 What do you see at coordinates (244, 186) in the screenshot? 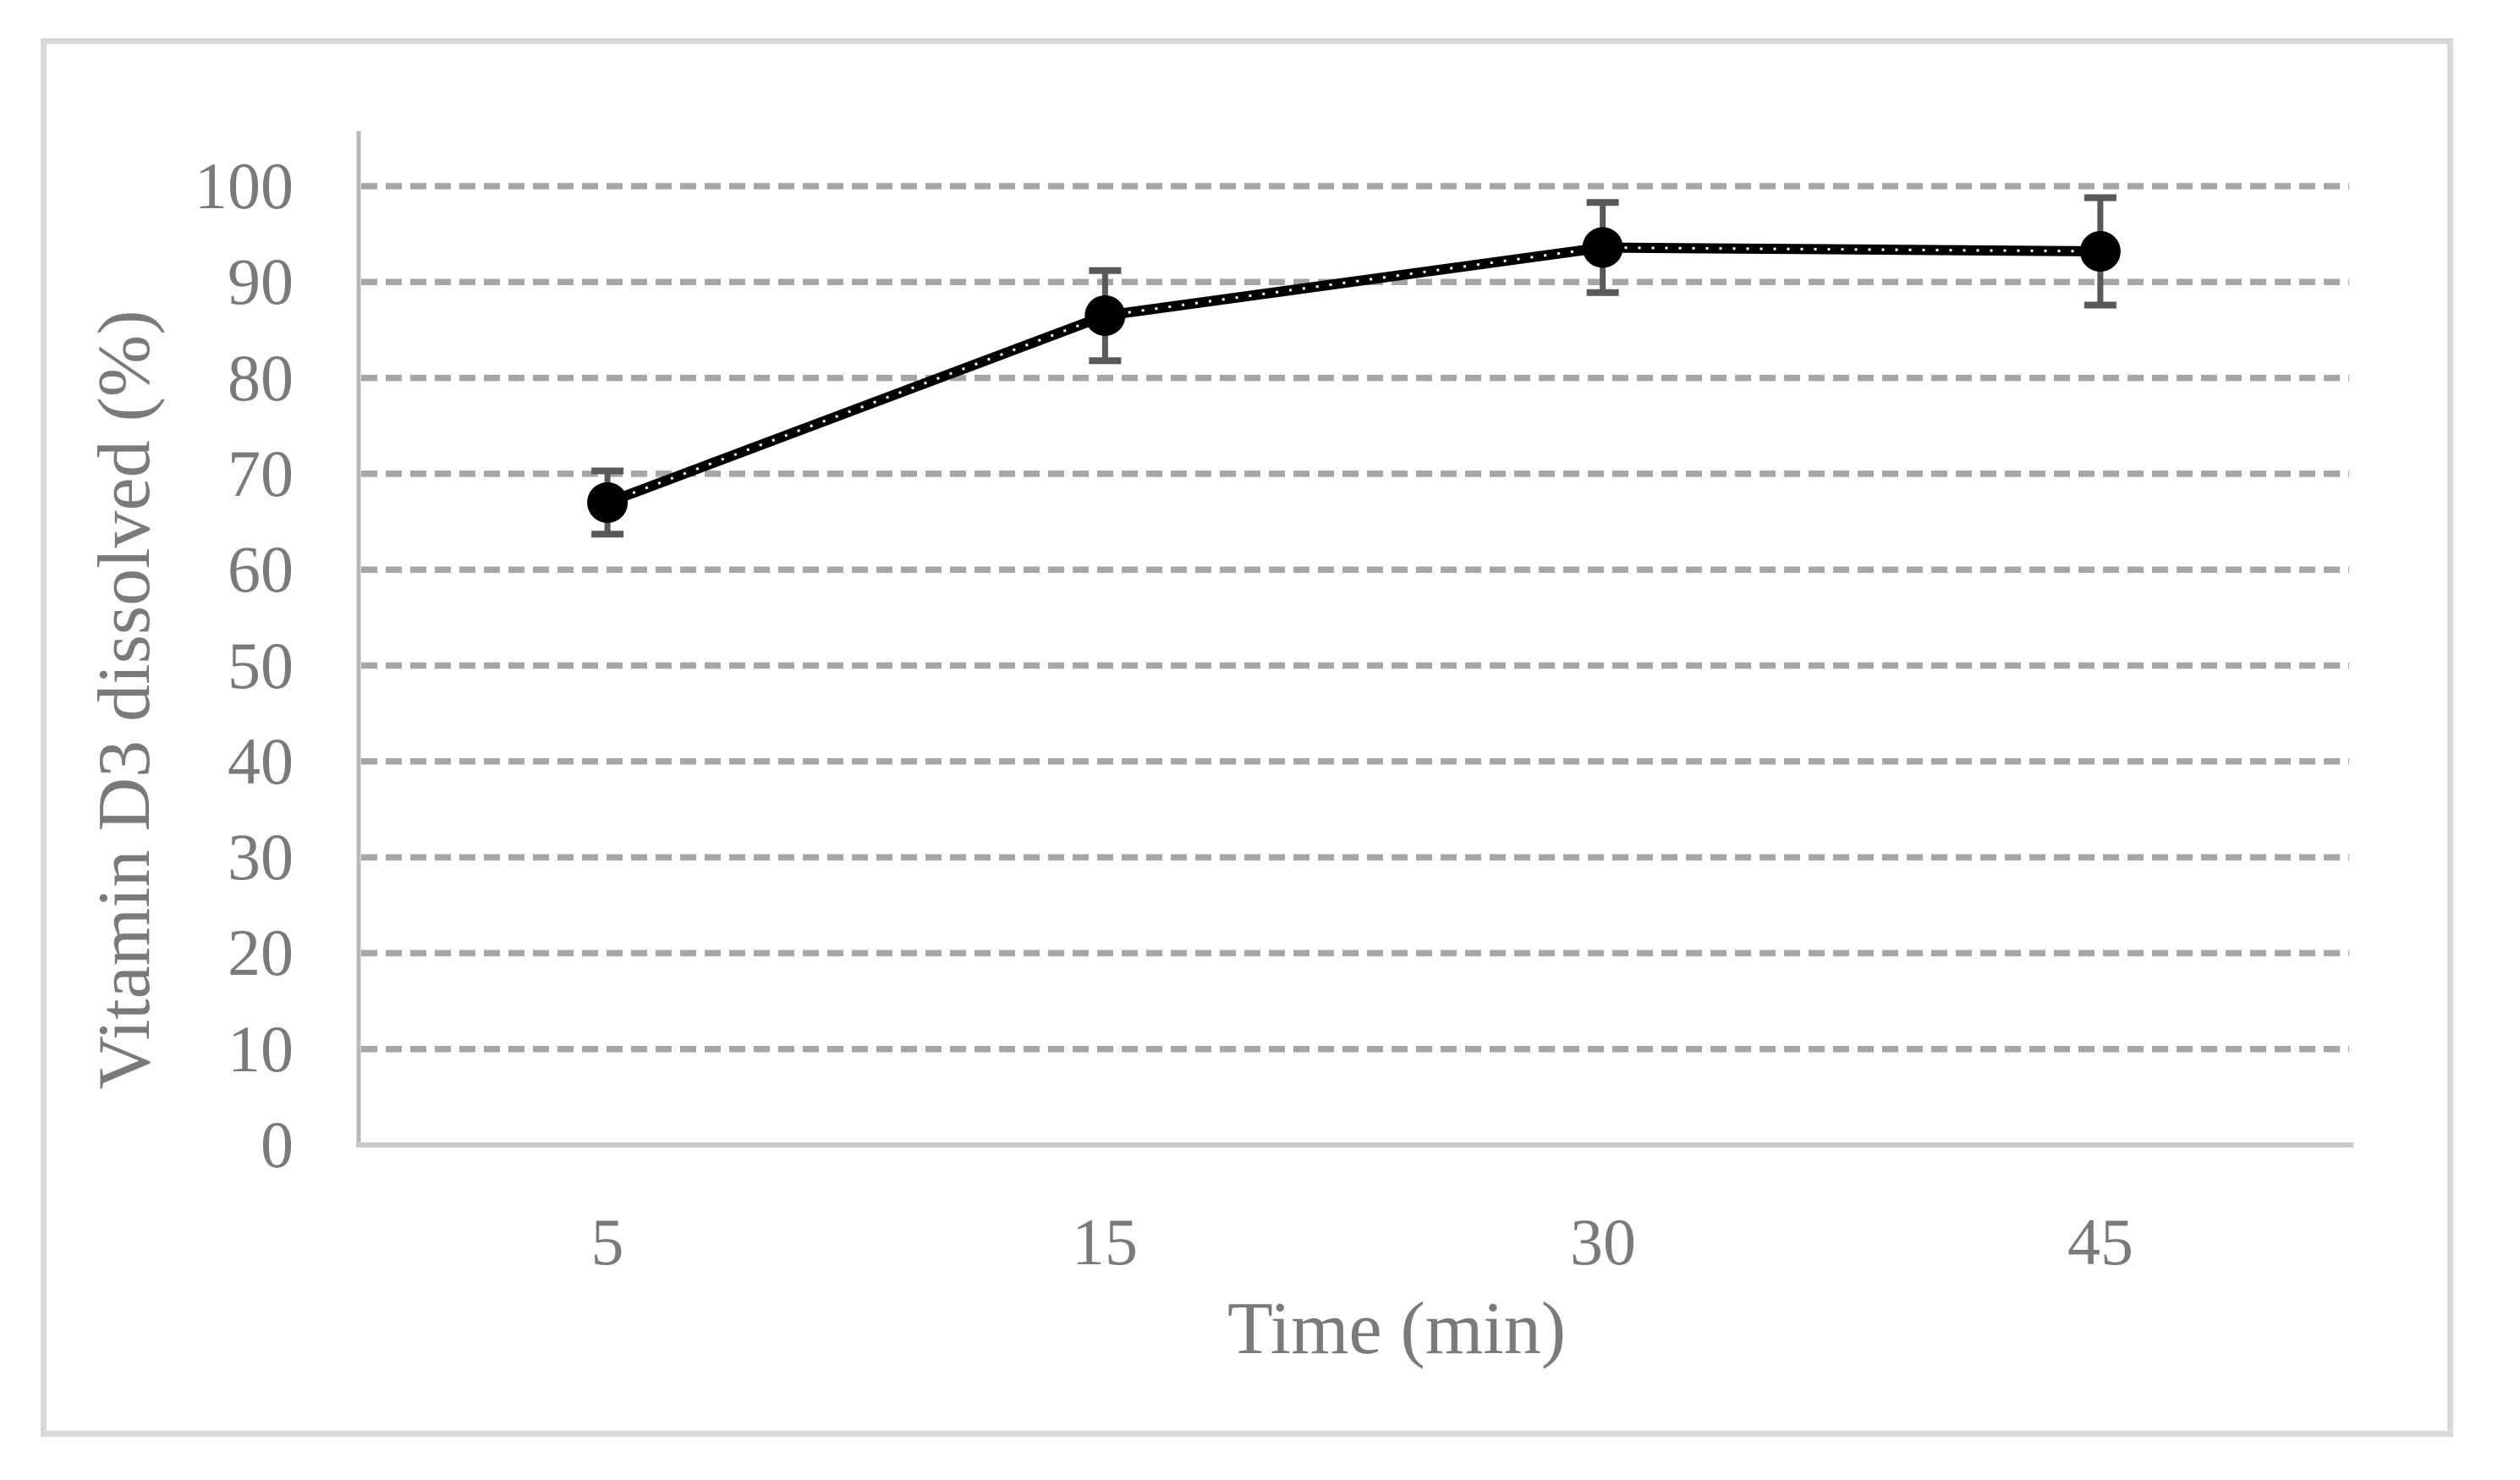
I see `y-tick-label: 100` at bounding box center [244, 186].